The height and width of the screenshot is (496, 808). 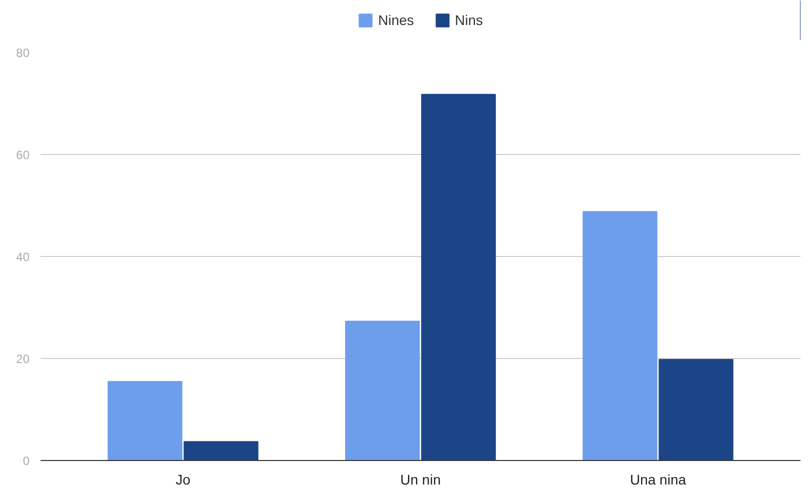 I want to click on y-tick-label: 20, so click(x=23, y=359).